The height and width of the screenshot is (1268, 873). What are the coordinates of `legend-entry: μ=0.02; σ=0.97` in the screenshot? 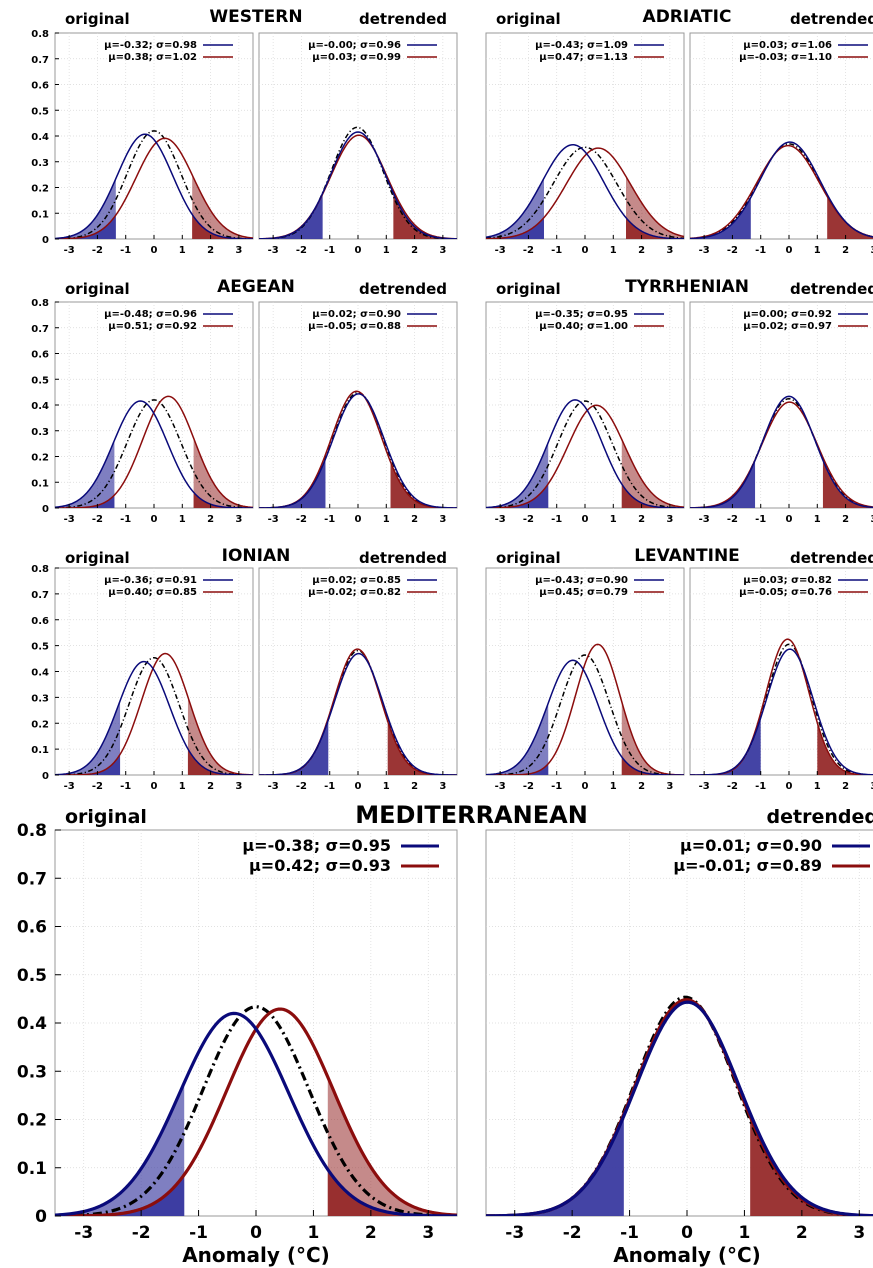 It's located at (787, 326).